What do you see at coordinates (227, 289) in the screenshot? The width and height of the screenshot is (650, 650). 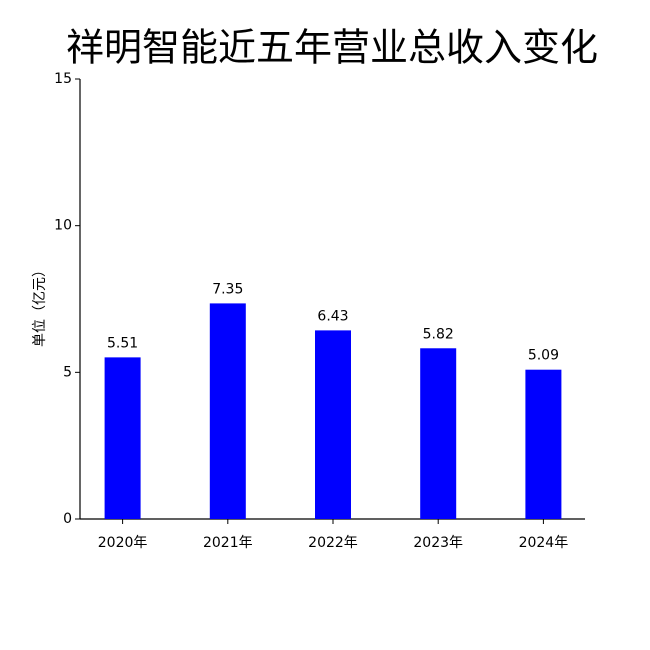 I see `data-label: 7.35` at bounding box center [227, 289].